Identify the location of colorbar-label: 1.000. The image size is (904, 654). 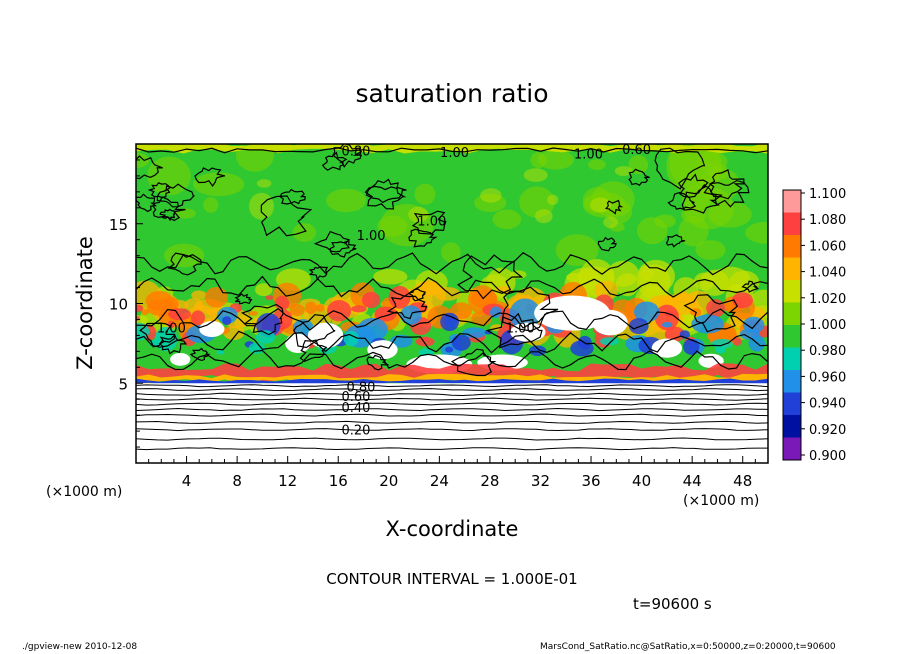
(827, 325).